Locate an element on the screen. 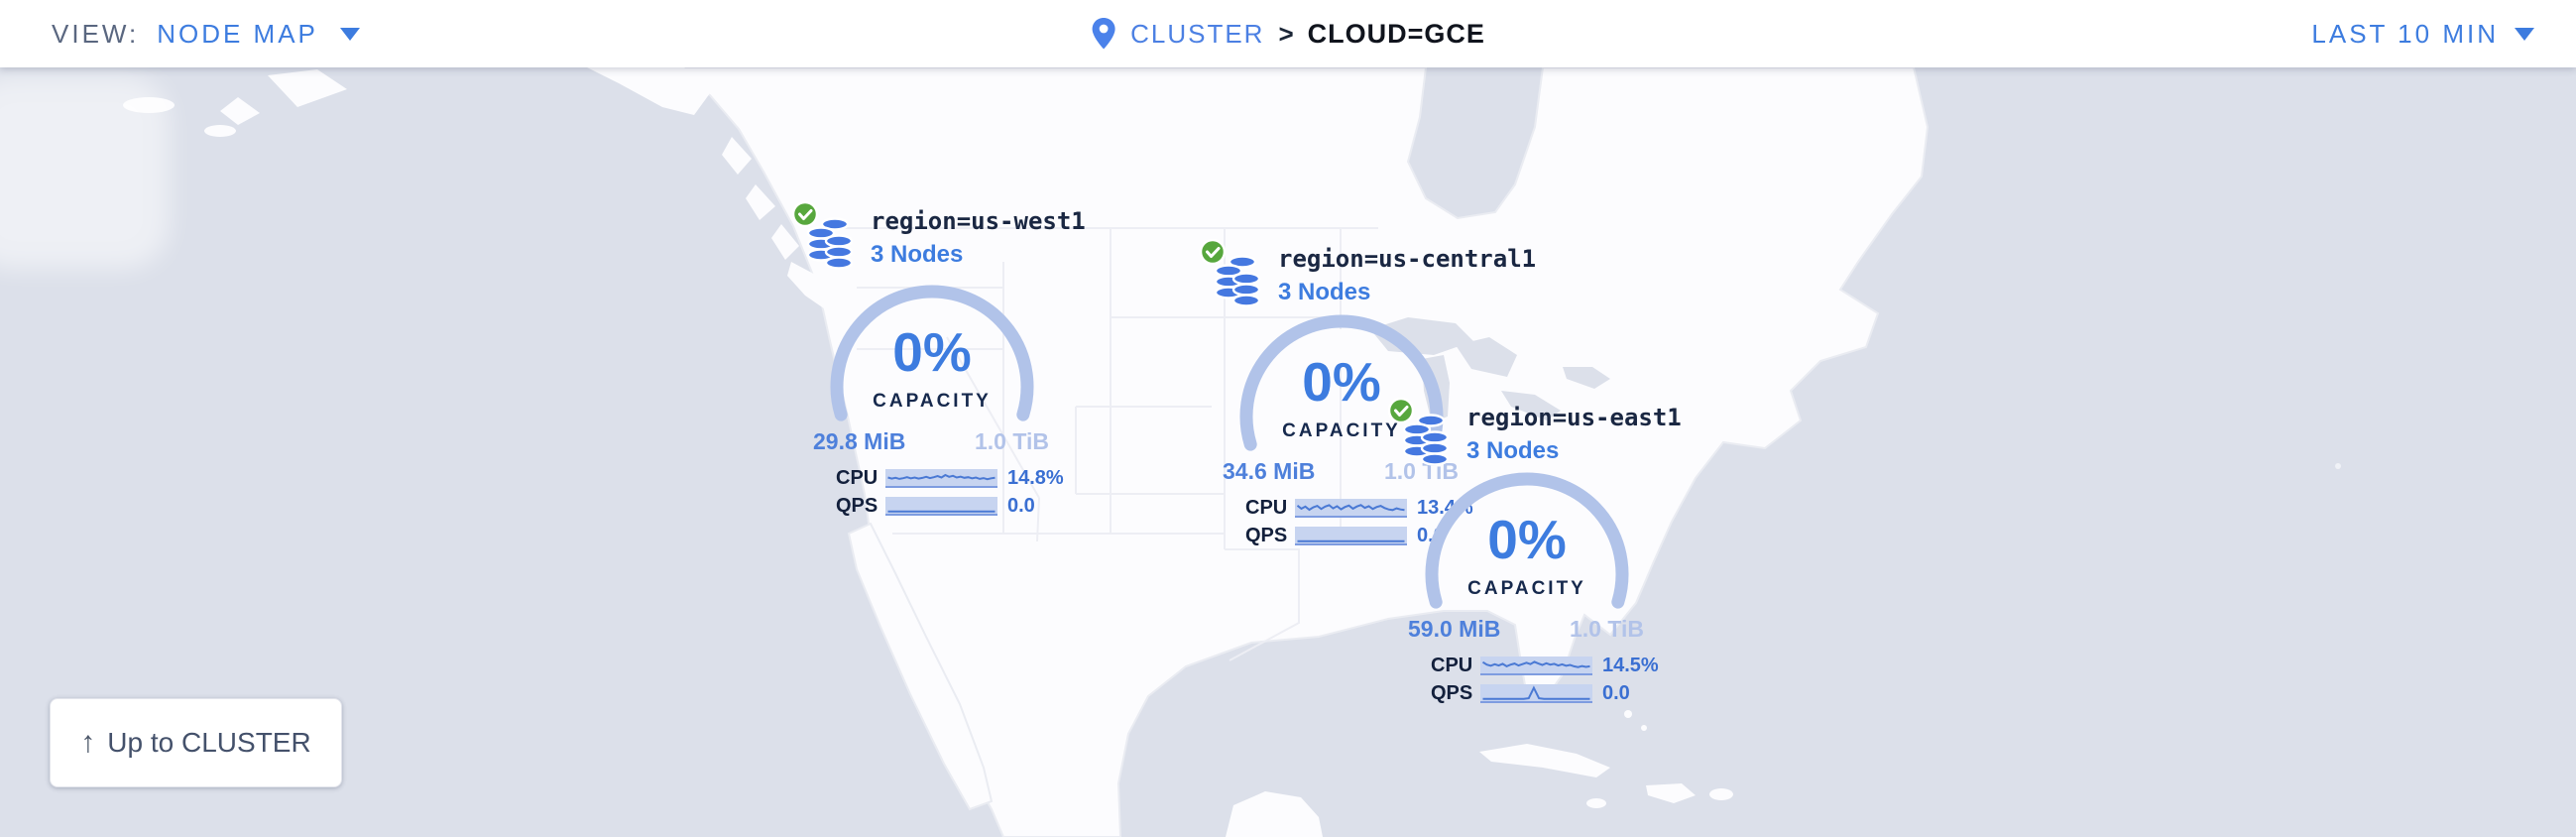 The height and width of the screenshot is (837, 2576). capacity-used: 29.8 MiB is located at coordinates (859, 441).